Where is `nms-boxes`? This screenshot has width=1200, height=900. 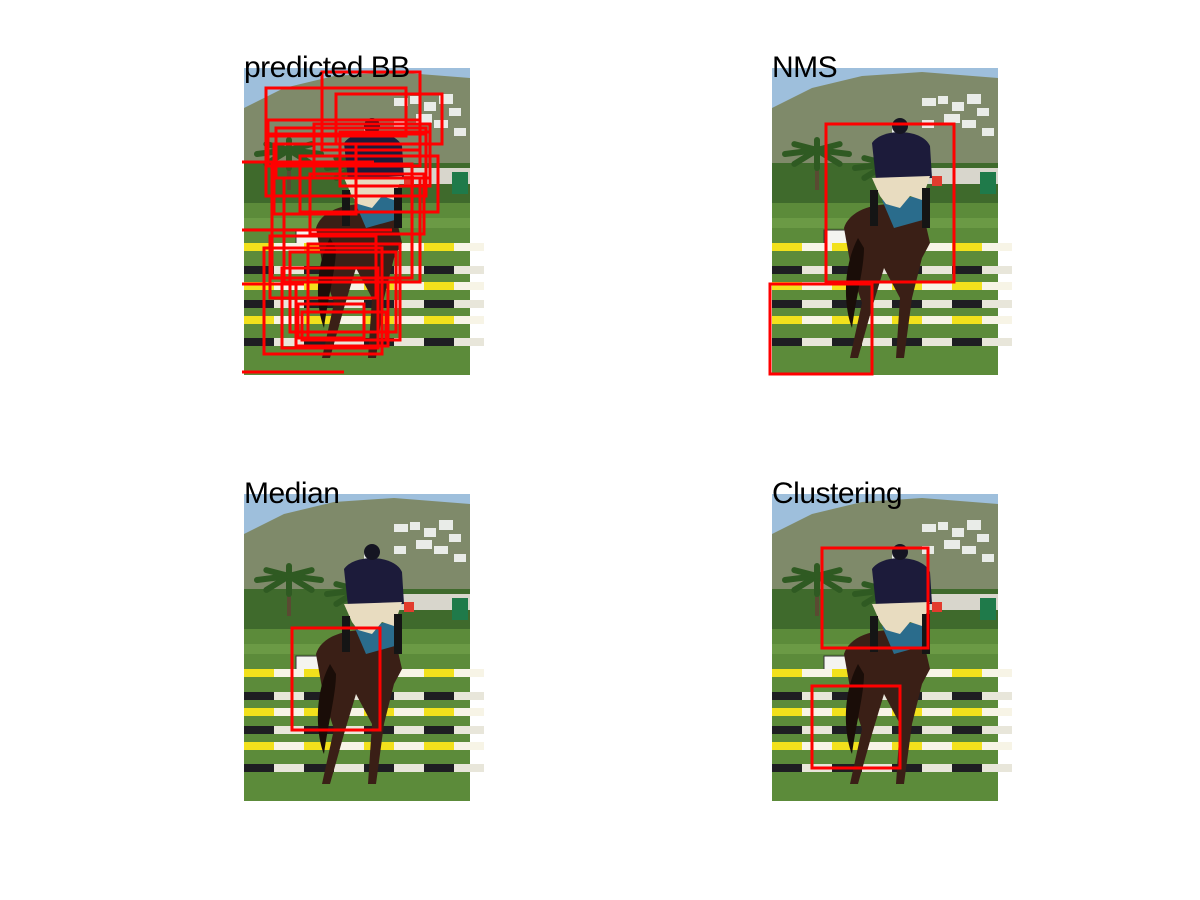
nms-boxes is located at coordinates (862, 249).